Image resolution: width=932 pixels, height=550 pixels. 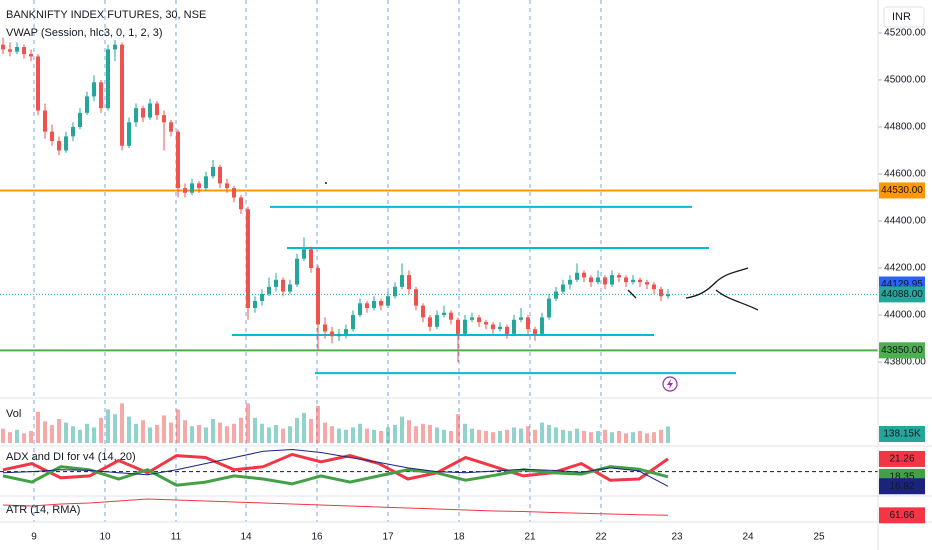 What do you see at coordinates (905, 315) in the screenshot?
I see `y-tick-label: 44000.00` at bounding box center [905, 315].